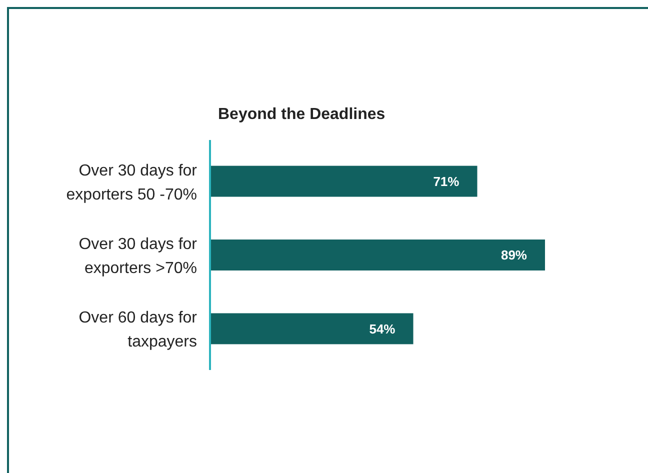  What do you see at coordinates (138, 256) in the screenshot?
I see `y-tick-label: Over 30 days for exporters >70%` at bounding box center [138, 256].